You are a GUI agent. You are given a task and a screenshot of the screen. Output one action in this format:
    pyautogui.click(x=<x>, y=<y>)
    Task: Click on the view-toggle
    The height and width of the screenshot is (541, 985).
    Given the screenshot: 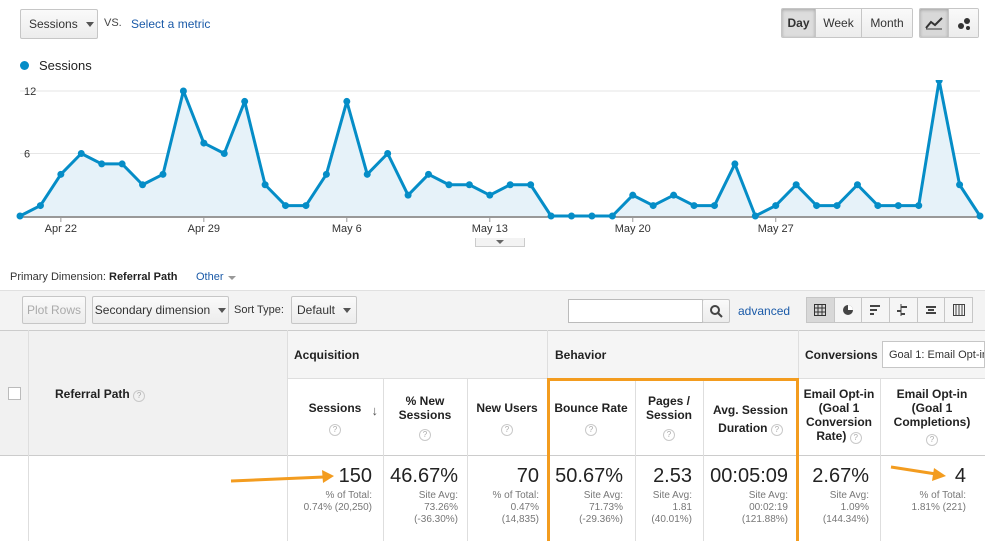 What is the action you would take?
    pyautogui.click(x=889, y=310)
    